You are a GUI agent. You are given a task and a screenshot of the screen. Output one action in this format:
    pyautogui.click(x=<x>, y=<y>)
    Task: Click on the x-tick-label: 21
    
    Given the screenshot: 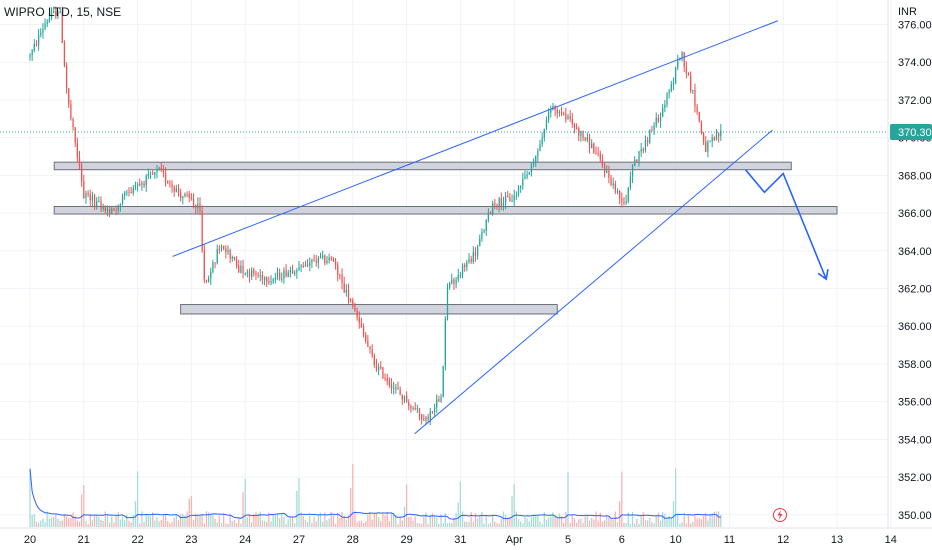 What is the action you would take?
    pyautogui.click(x=84, y=540)
    